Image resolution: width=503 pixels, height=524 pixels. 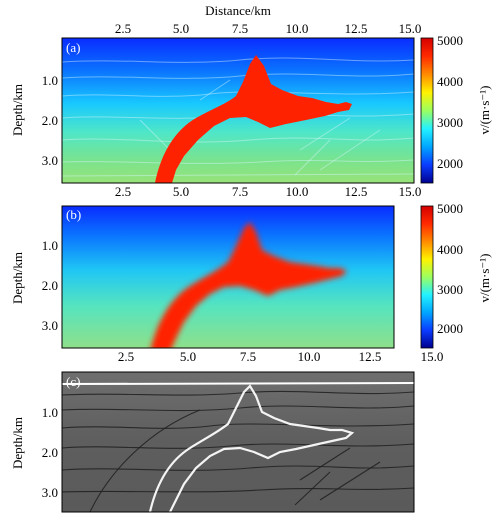 I want to click on panel-label: (a), so click(x=73, y=47).